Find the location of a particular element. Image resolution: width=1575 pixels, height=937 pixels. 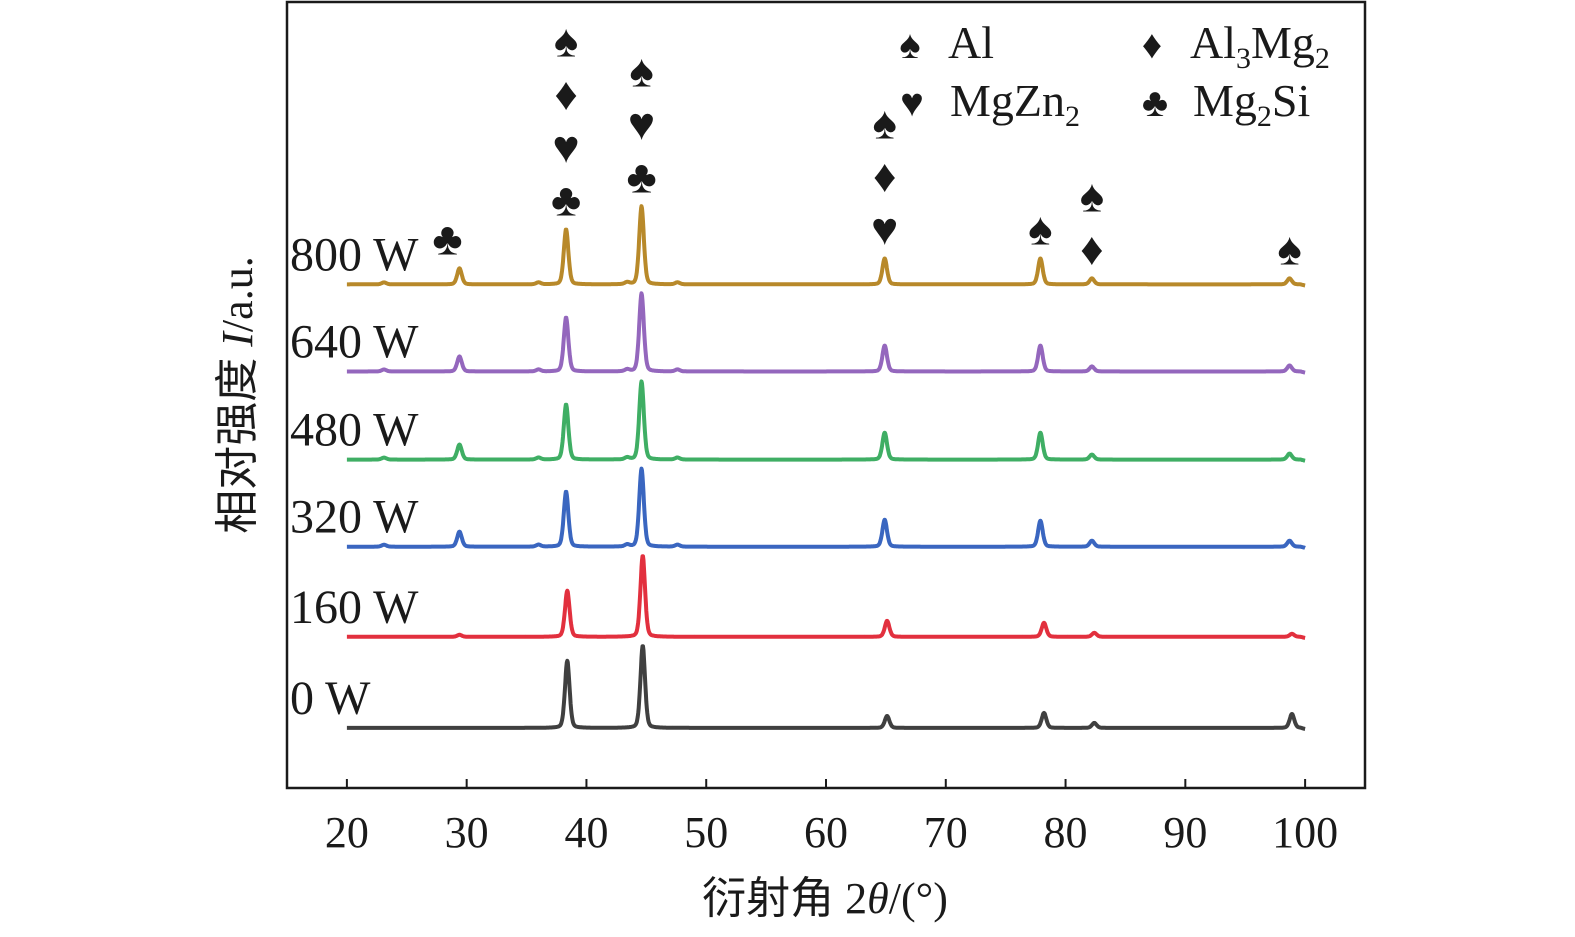

legend-symbol: ♣ is located at coordinates (1155, 102).